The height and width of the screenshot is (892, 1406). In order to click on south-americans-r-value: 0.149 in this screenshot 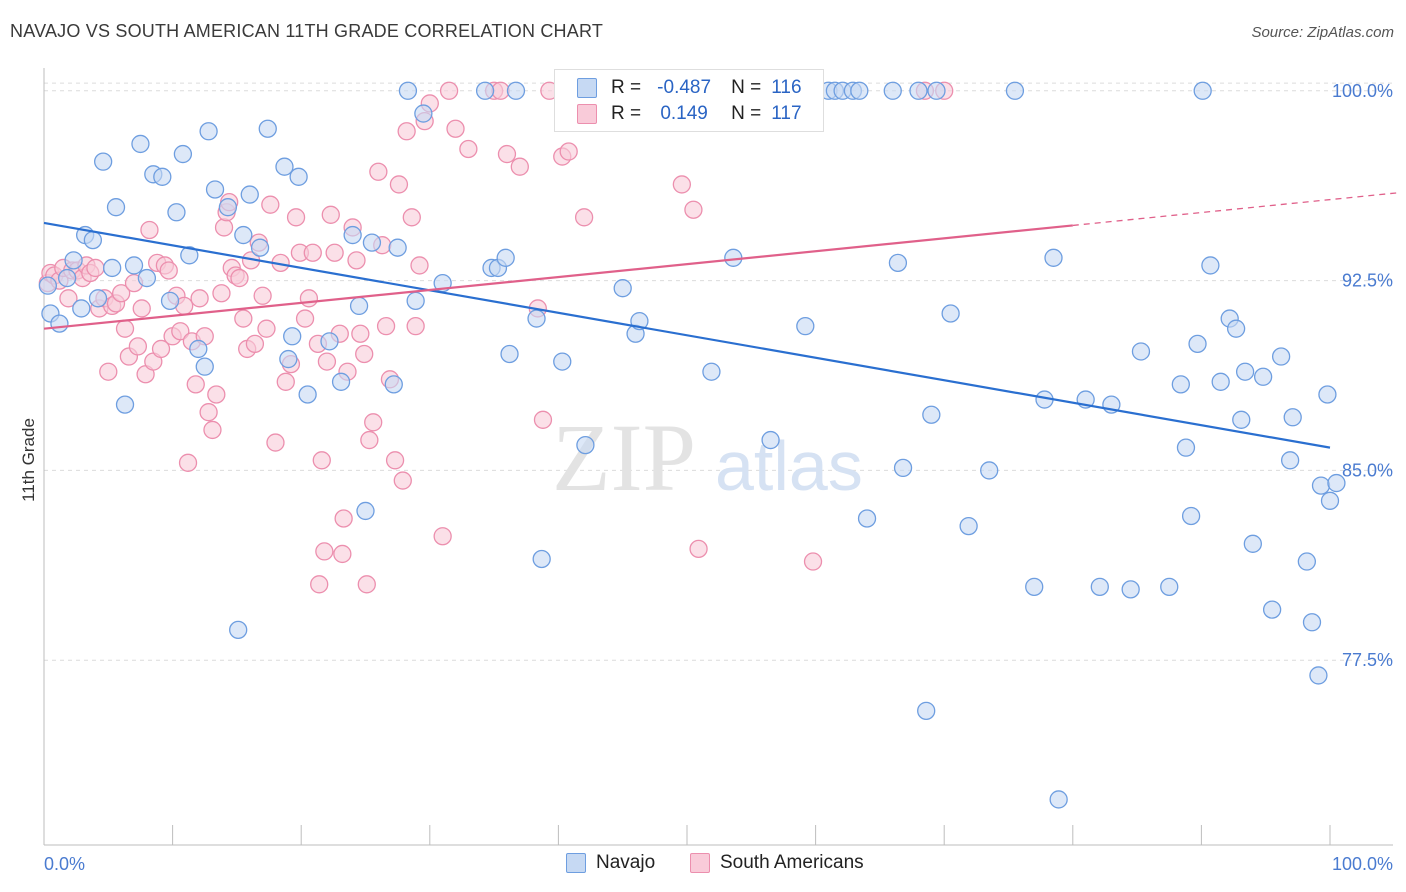, I will do `click(684, 113)`.